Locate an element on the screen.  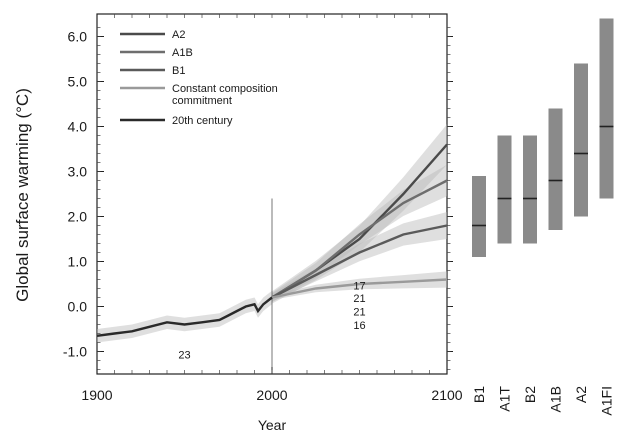
y-tick-label: 1.0 is located at coordinates (78, 262).